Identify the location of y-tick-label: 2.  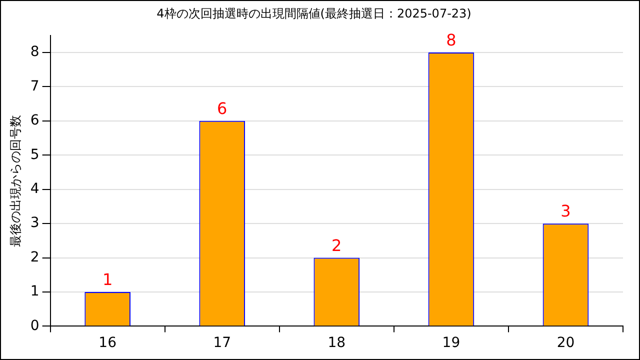
(35, 257).